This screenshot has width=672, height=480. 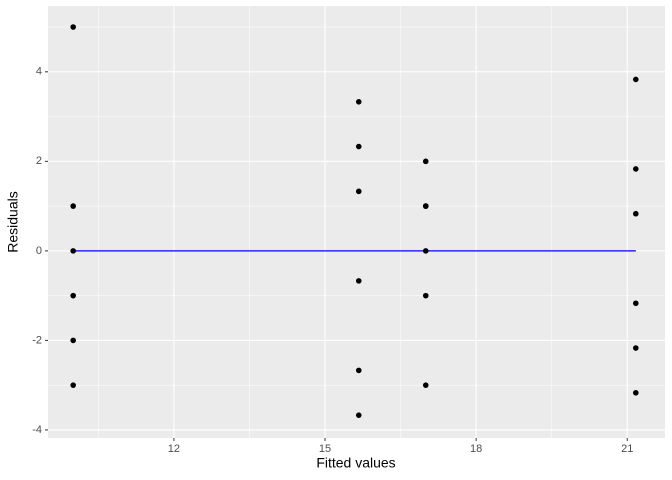 I want to click on x-tick-label: 15, so click(x=325, y=449).